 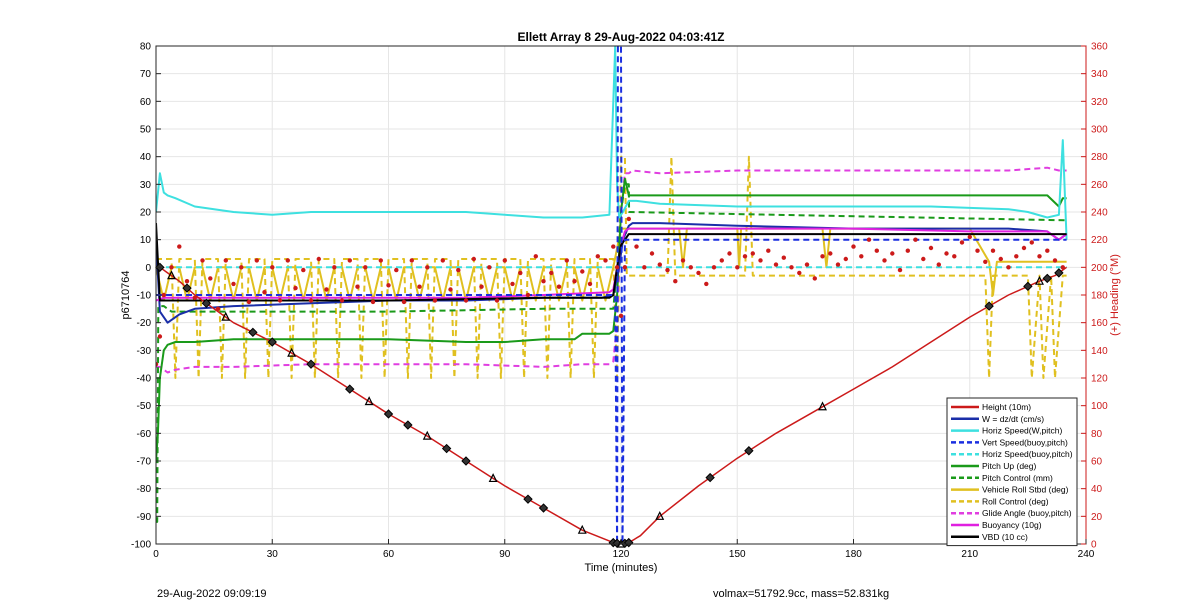 What do you see at coordinates (144, 296) in the screenshot?
I see `y-tick-label: -10` at bounding box center [144, 296].